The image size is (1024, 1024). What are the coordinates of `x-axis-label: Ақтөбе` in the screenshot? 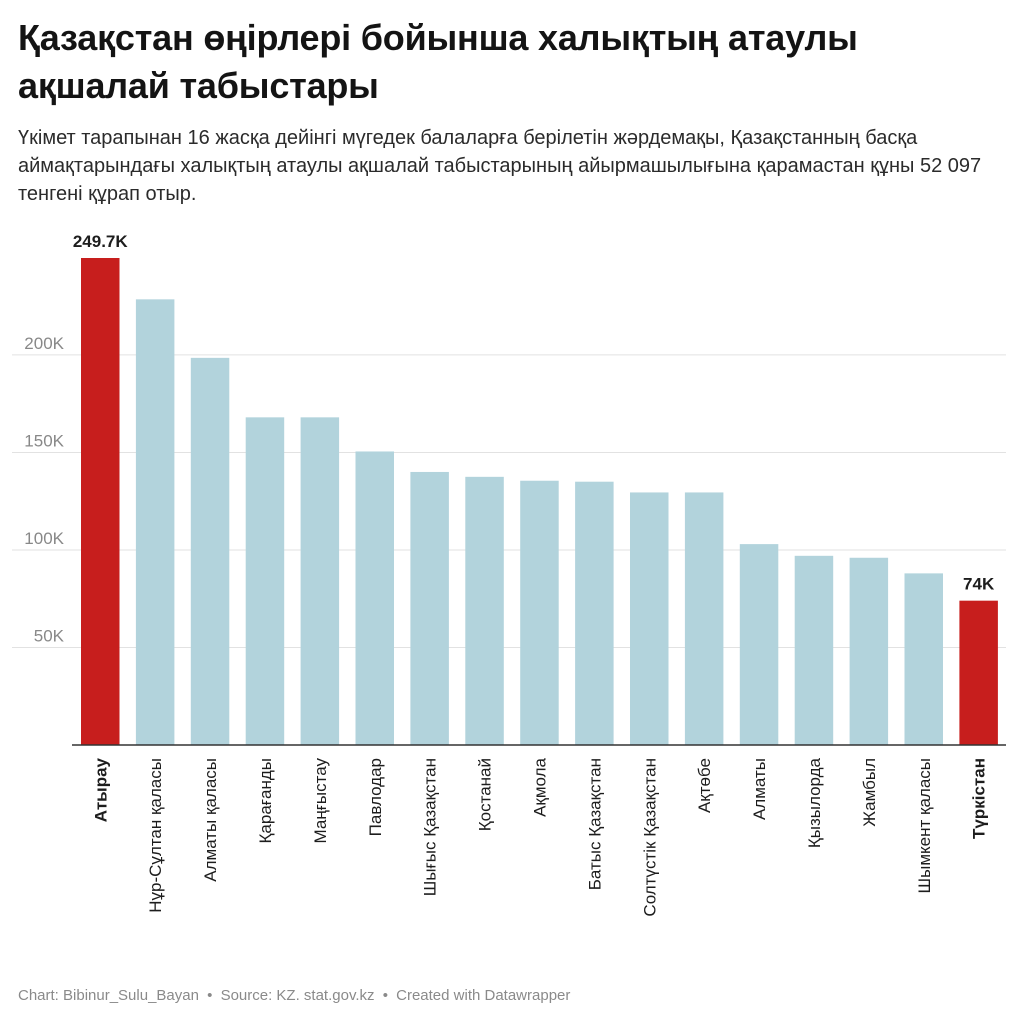 It's located at (704, 785).